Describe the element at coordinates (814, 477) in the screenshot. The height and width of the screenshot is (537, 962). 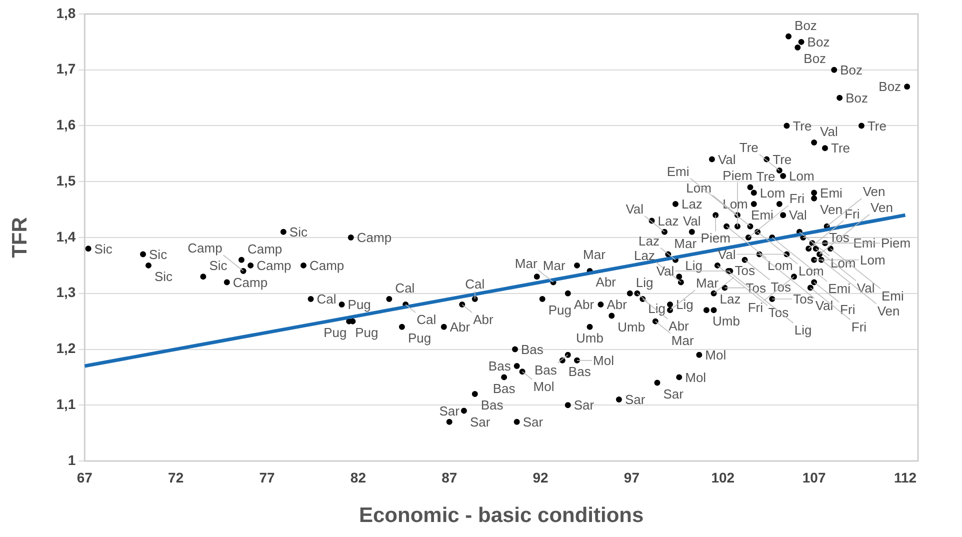
I see `x-tick-label: 107` at that location.